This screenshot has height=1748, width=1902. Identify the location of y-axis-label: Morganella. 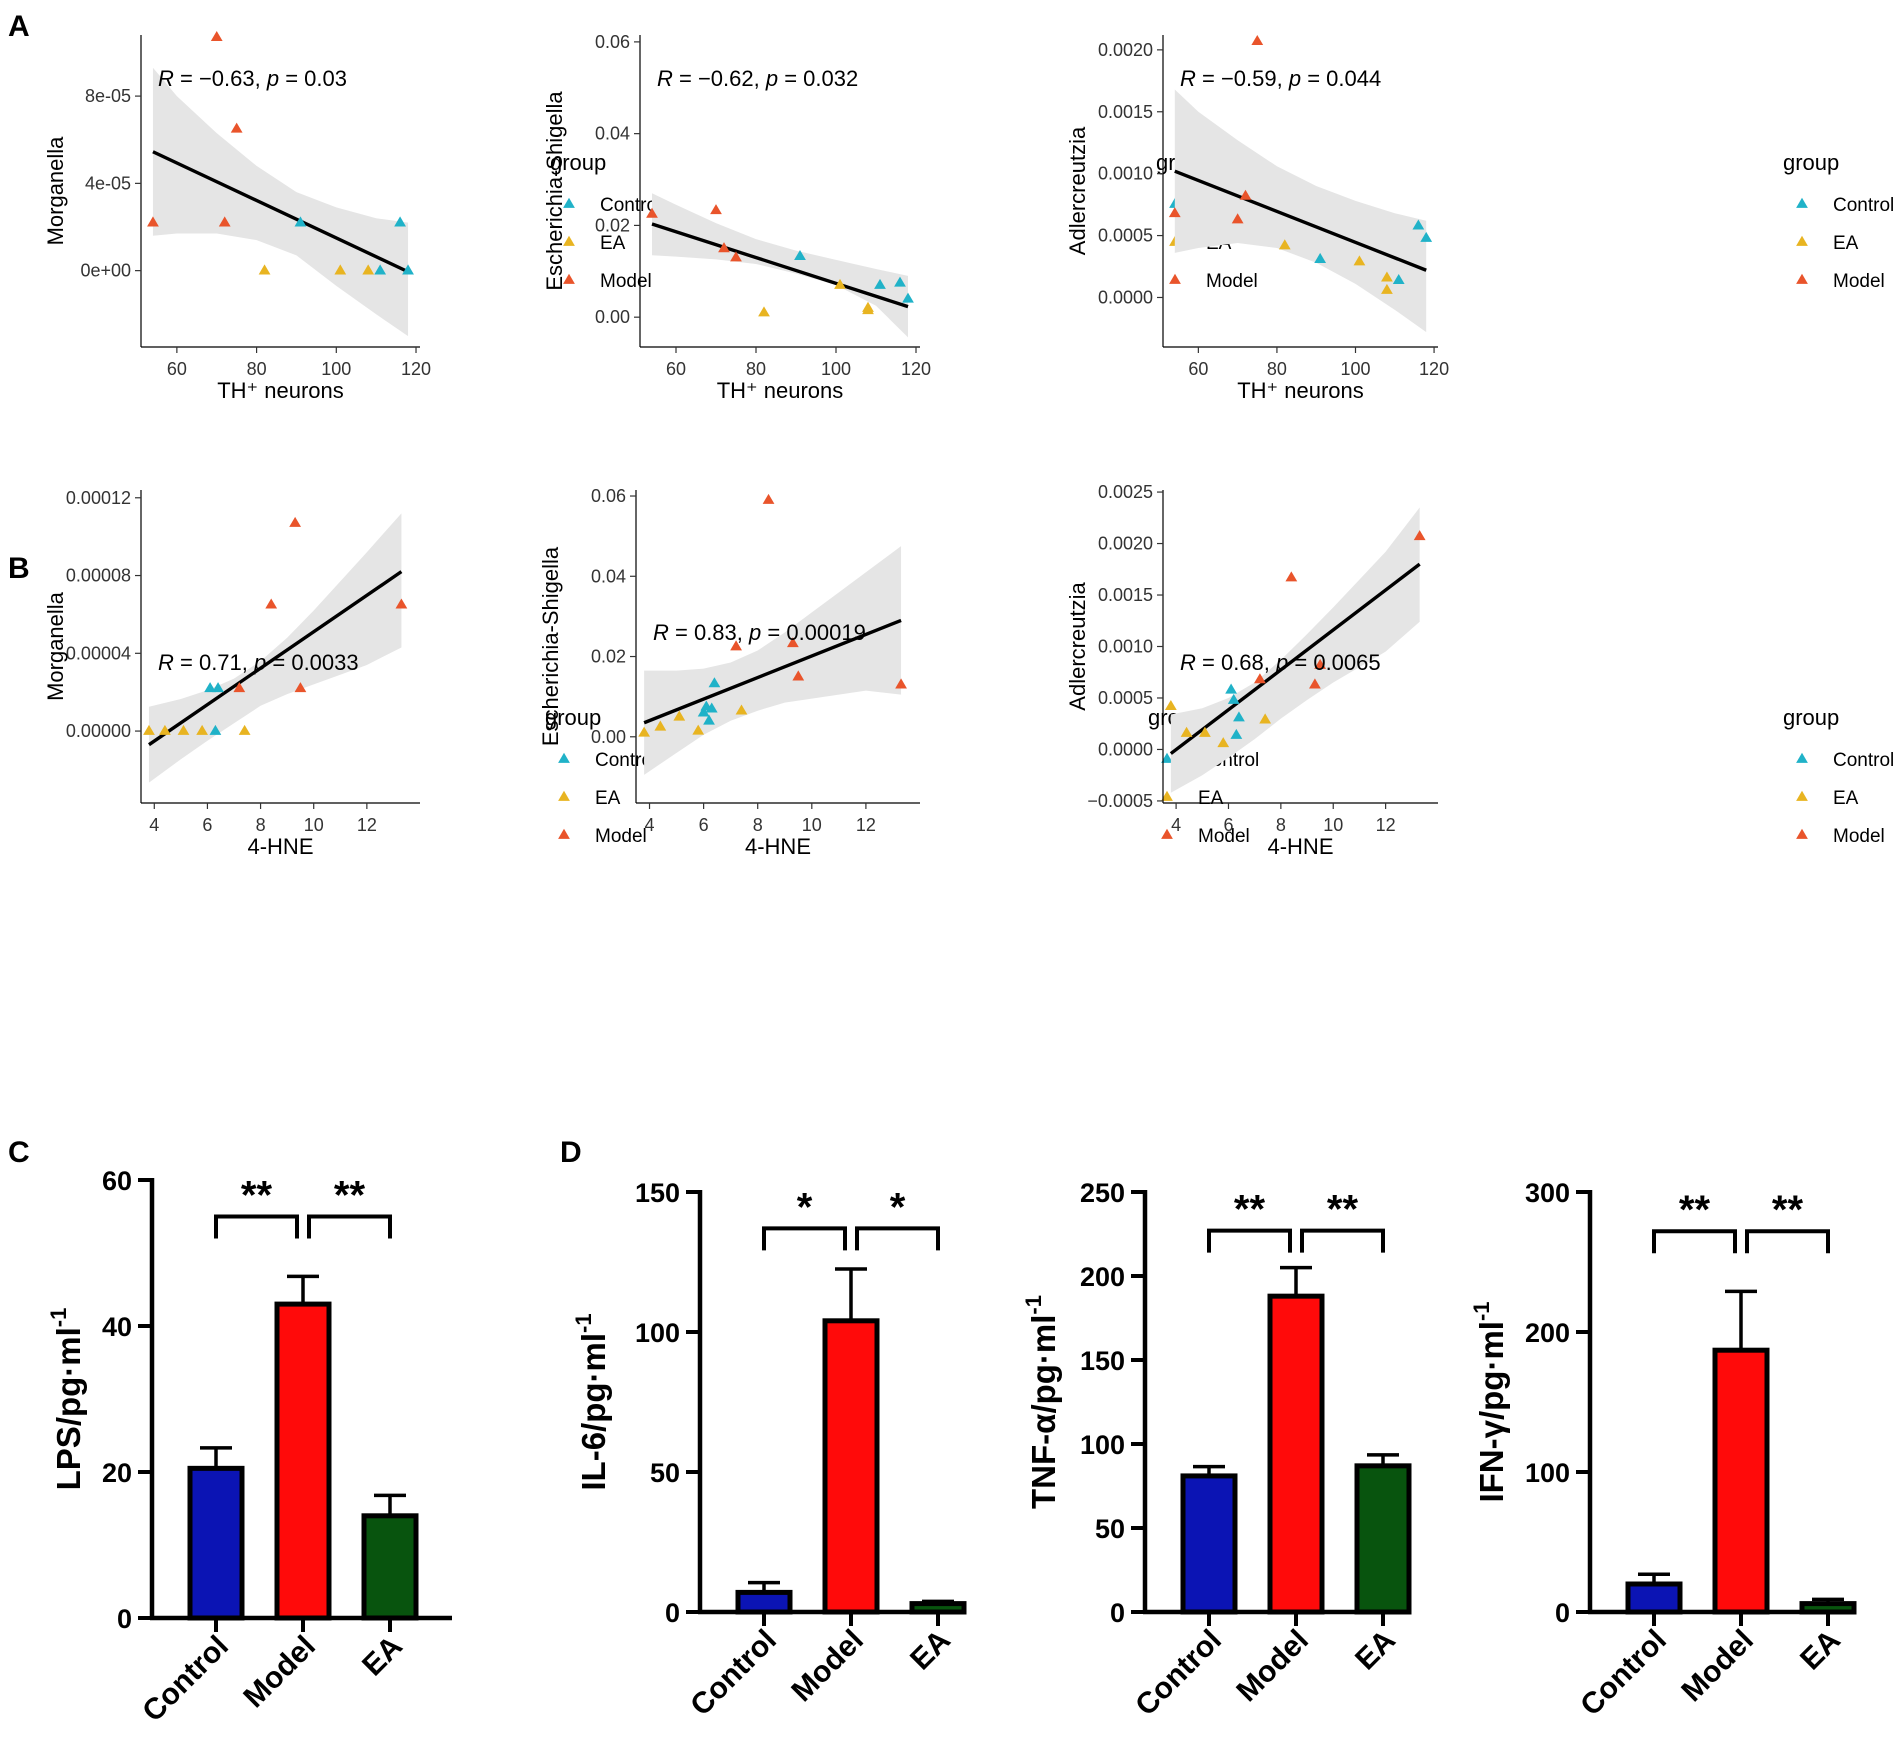
(55, 646).